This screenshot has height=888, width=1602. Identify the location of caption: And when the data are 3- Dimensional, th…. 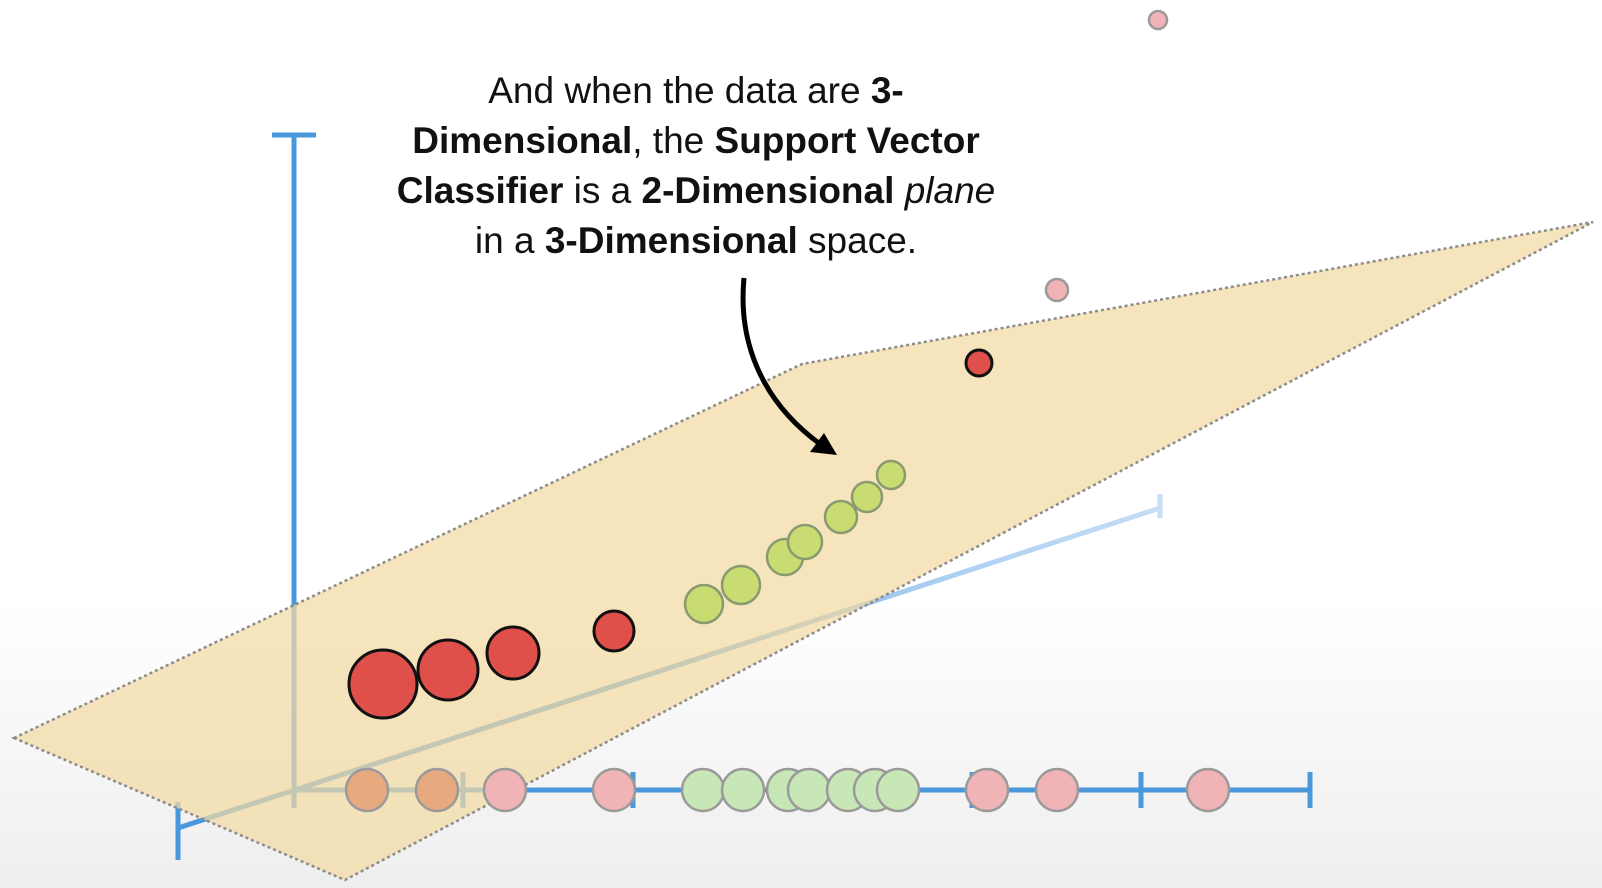
(696, 166).